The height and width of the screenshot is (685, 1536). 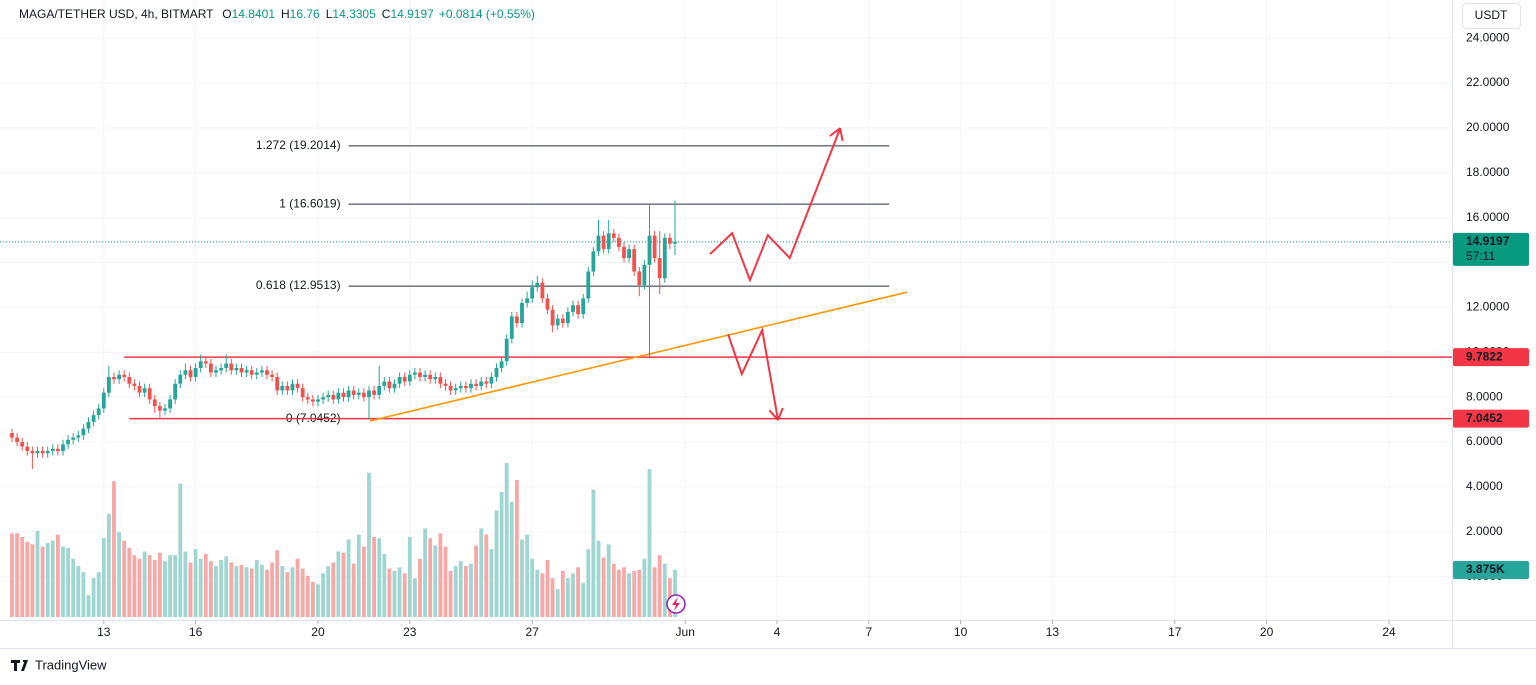 What do you see at coordinates (1491, 249) in the screenshot?
I see `last-price-box` at bounding box center [1491, 249].